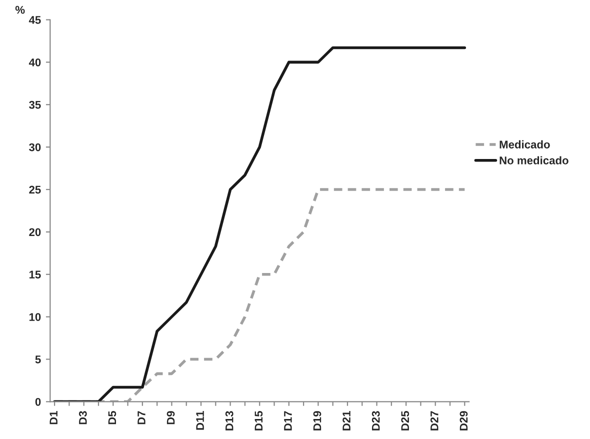  I want to click on x-tick-label: D1, so click(54, 417).